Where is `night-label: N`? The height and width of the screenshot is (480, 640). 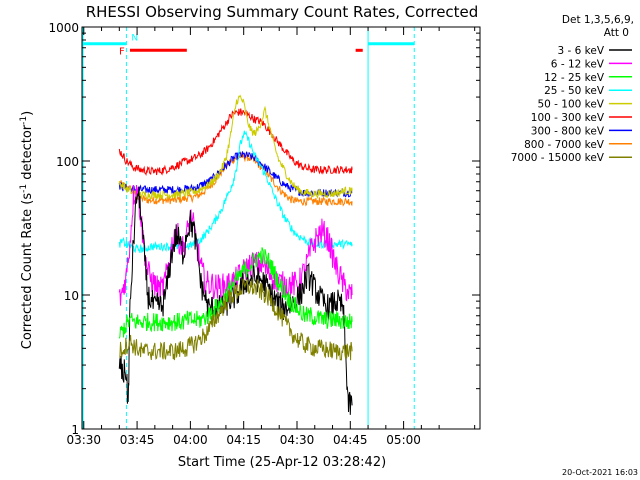 night-label: N is located at coordinates (134, 39).